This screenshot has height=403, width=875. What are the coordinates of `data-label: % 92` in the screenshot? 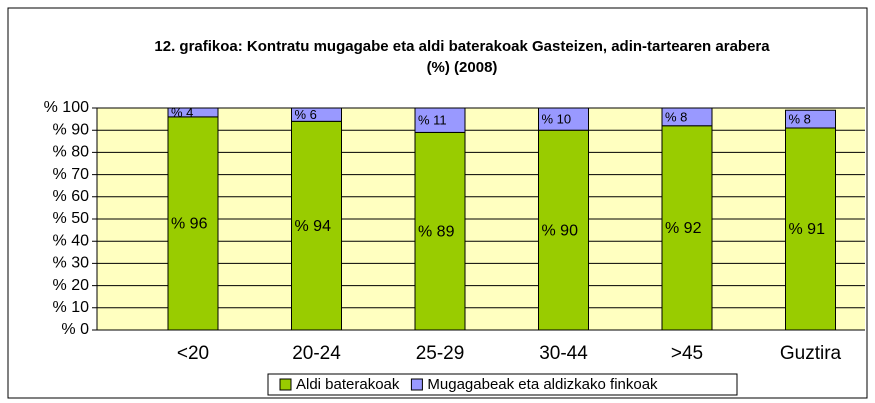 It's located at (683, 228).